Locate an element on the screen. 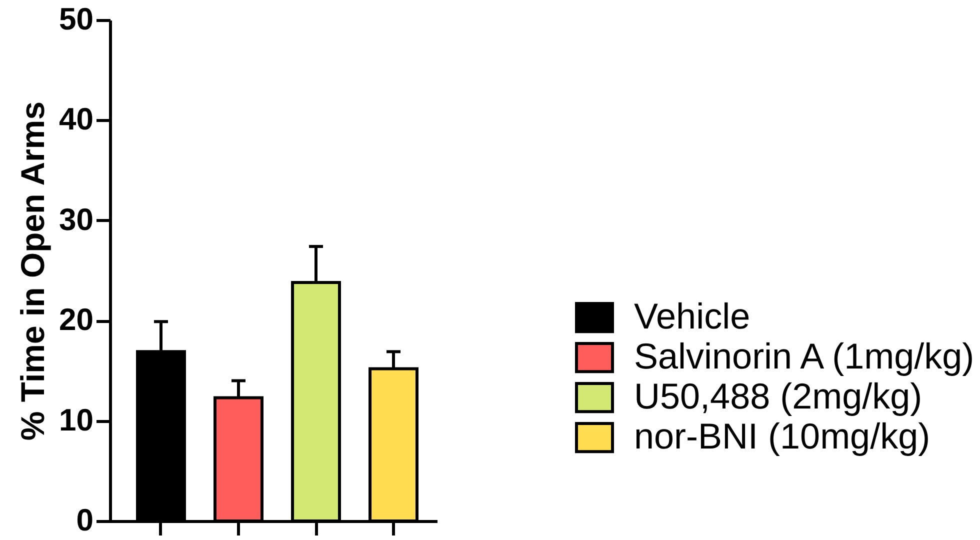  legend-label: Vehicle is located at coordinates (692, 316).